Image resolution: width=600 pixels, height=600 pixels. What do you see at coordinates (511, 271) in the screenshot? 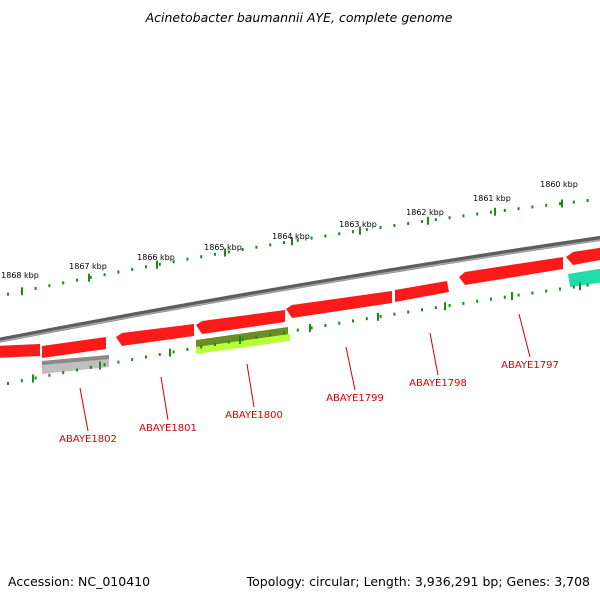
I see `gene-arrow-abaye1797` at bounding box center [511, 271].